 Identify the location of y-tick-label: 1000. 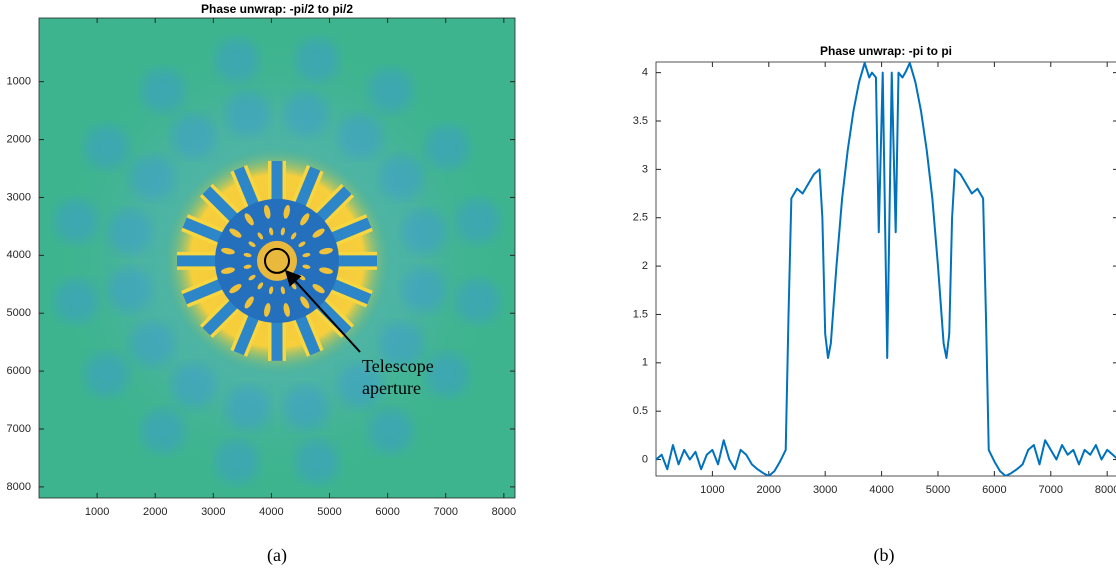
(19, 82).